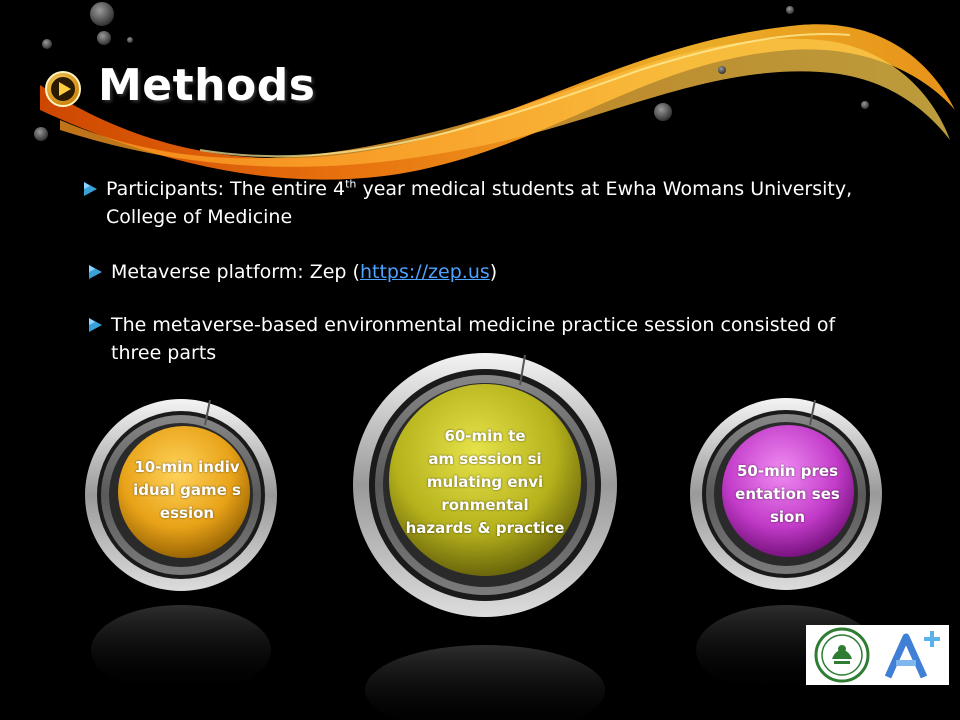 The width and height of the screenshot is (960, 720). What do you see at coordinates (786, 546) in the screenshot?
I see `part-circle-right` at bounding box center [786, 546].